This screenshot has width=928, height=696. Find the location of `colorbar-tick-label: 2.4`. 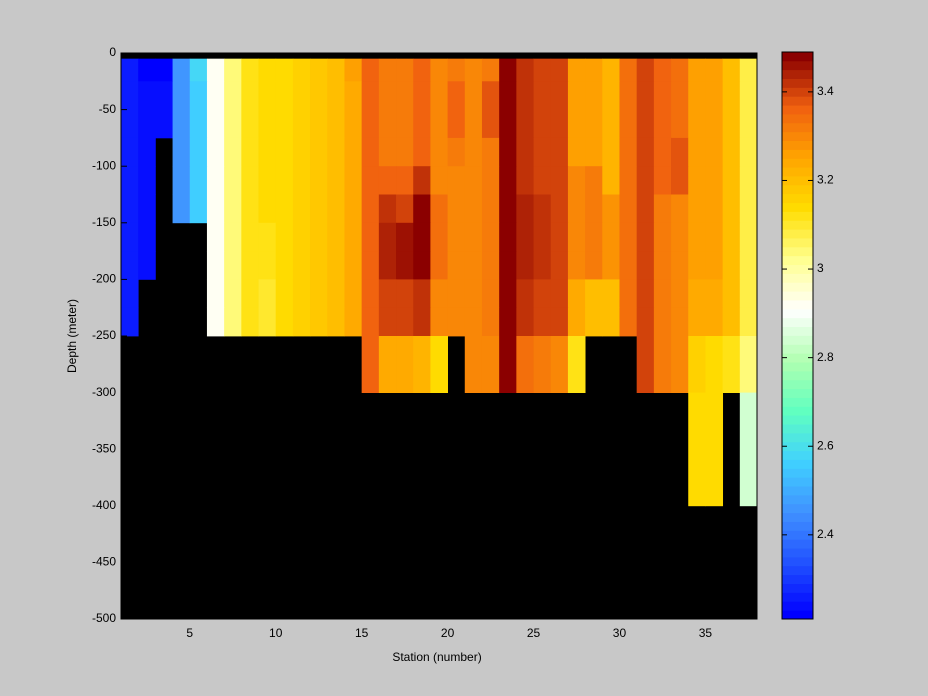

colorbar-tick-label: 2.4 is located at coordinates (825, 534).